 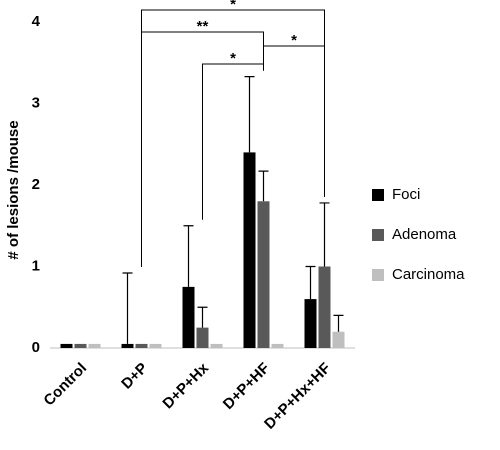 What do you see at coordinates (134, 376) in the screenshot?
I see `x-tick-label: D+P` at bounding box center [134, 376].